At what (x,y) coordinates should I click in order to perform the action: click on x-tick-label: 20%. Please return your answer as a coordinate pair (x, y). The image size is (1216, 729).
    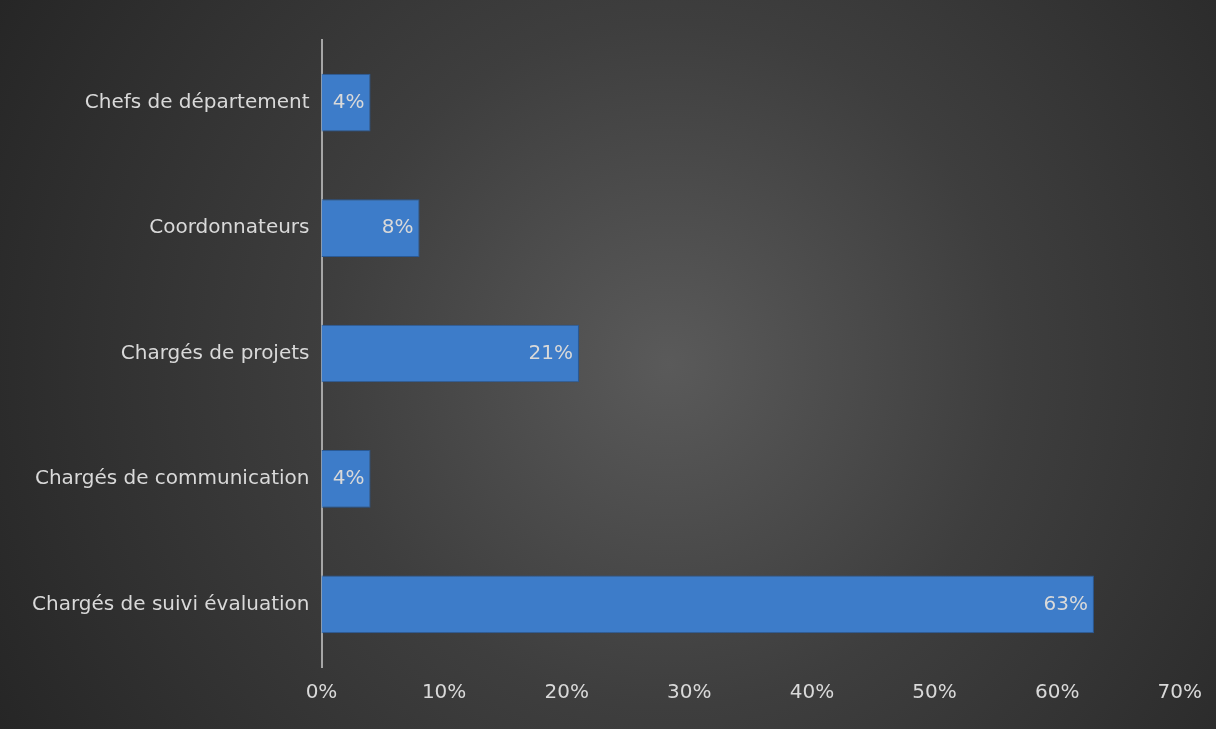
    Looking at the image, I should click on (566, 691).